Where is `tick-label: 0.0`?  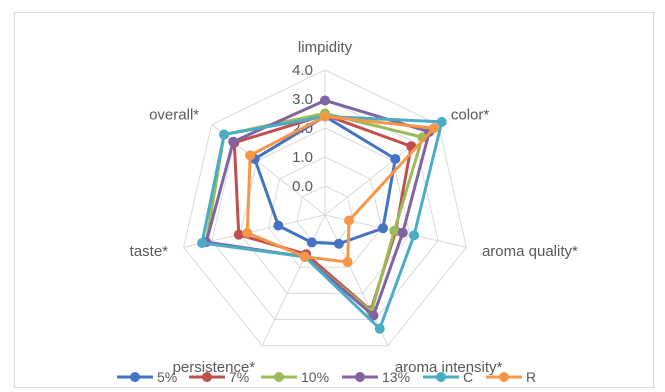 tick-label: 0.0 is located at coordinates (302, 186).